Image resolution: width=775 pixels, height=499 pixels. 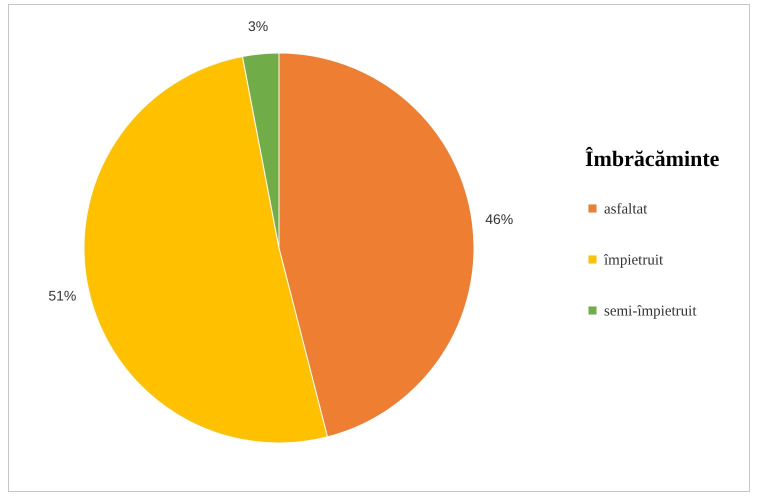 What do you see at coordinates (651, 312) in the screenshot?
I see `legend-label: semi-împietruit` at bounding box center [651, 312].